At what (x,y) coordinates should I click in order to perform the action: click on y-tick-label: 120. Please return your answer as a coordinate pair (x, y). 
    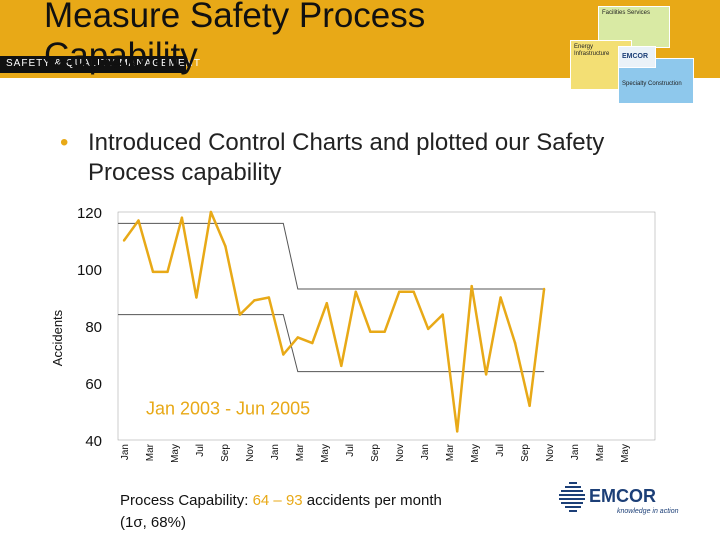
    Looking at the image, I should click on (89, 213).